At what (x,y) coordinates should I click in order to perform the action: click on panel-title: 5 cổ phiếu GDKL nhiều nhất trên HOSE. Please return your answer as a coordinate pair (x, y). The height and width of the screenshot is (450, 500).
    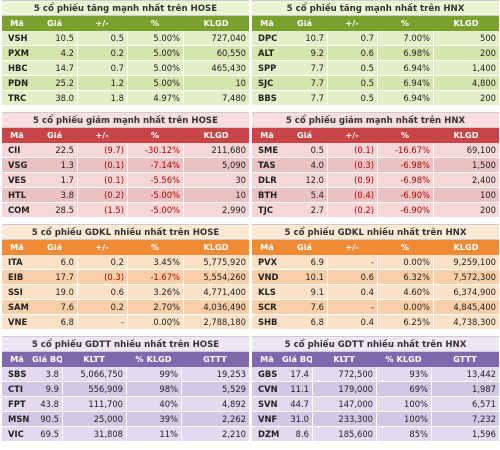
    Looking at the image, I should click on (125, 232).